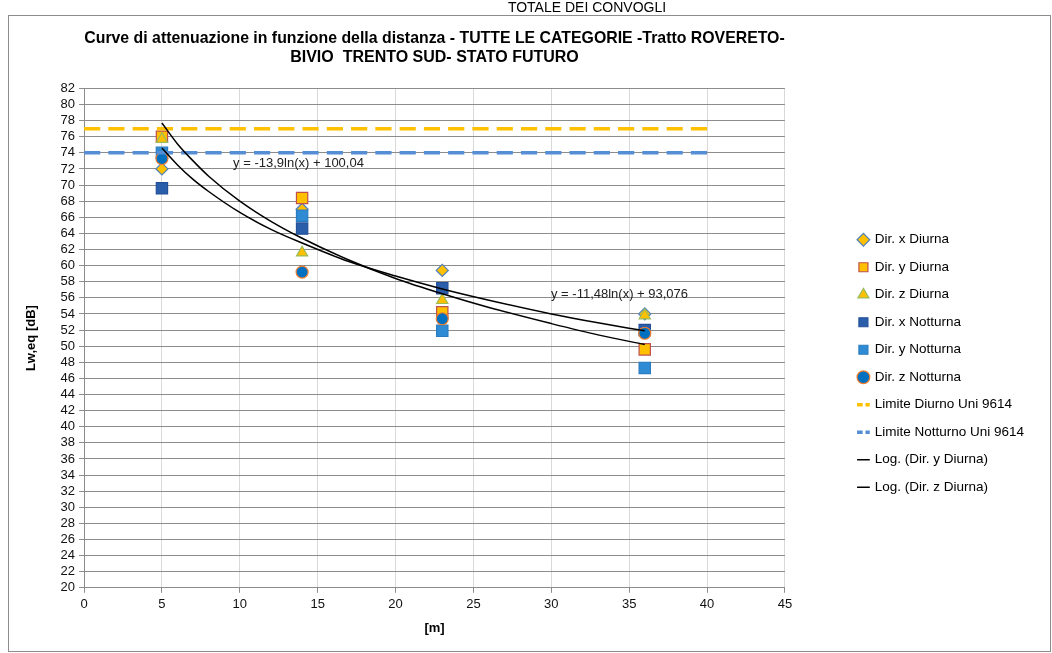  What do you see at coordinates (68, 120) in the screenshot?
I see `y-tick-label: 78` at bounding box center [68, 120].